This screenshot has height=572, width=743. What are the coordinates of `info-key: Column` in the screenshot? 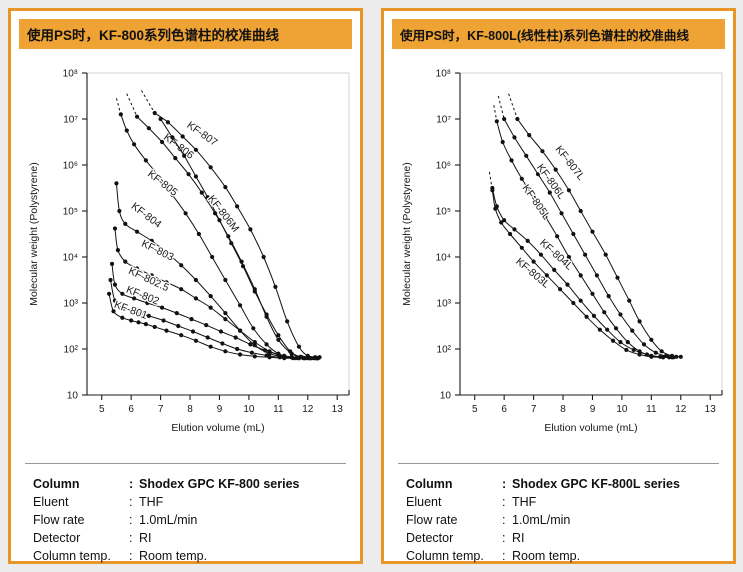 It's located at (429, 483).